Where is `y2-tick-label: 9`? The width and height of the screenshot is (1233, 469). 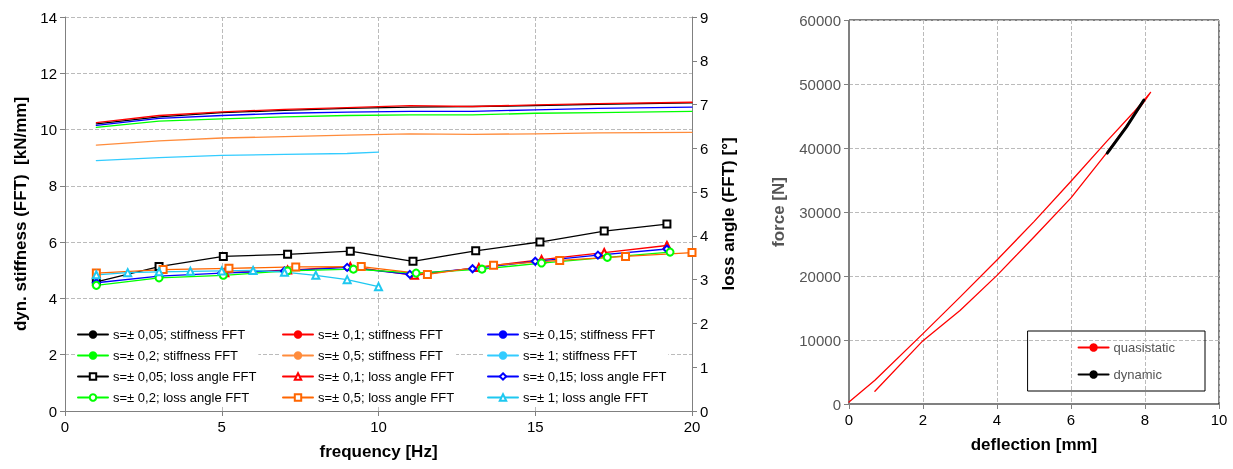 y2-tick-label: 9 is located at coordinates (704, 17).